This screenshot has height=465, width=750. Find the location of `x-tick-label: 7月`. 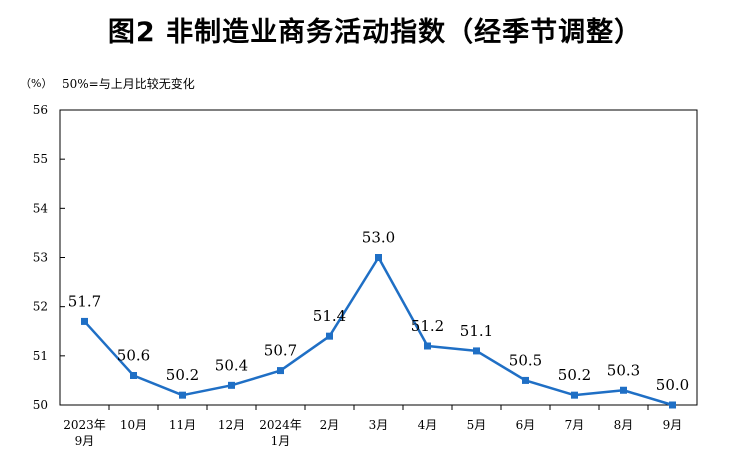

x-tick-label: 7月 is located at coordinates (575, 425).